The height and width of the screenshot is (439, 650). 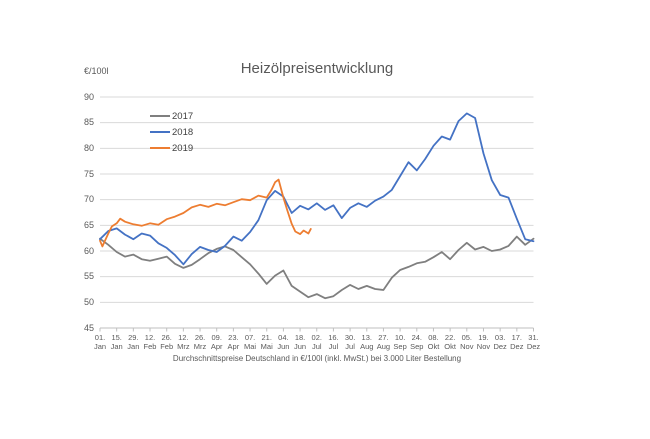 I want to click on x-tick-label: 09. Apr, so click(x=216, y=342).